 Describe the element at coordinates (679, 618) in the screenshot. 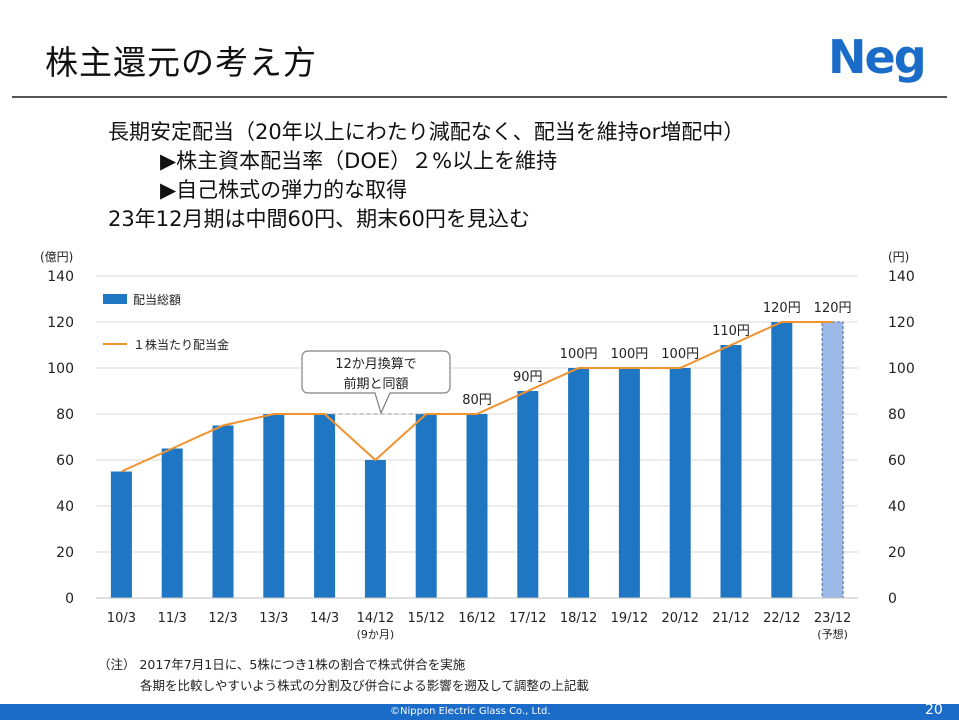

I see `x-tick-label: 20/12` at that location.